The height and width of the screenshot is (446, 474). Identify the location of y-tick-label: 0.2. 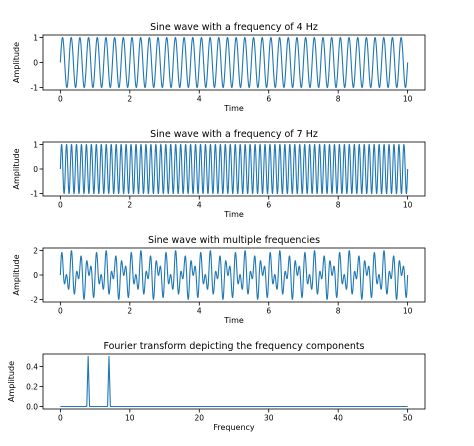
(32, 386).